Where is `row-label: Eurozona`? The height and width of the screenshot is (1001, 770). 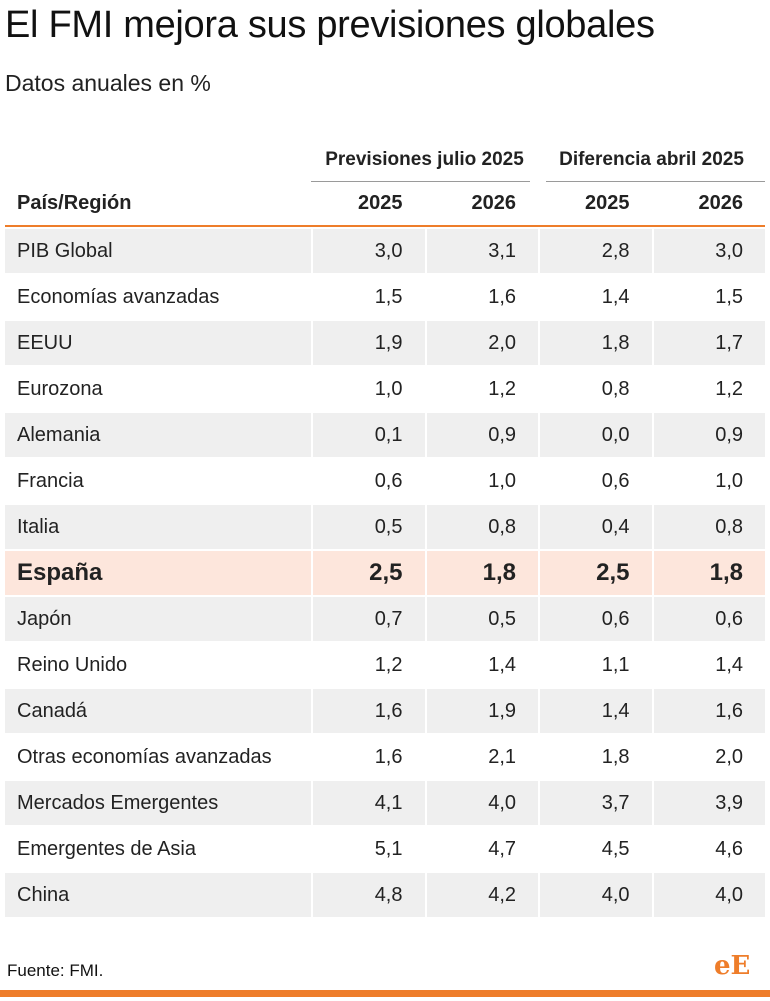
row-label: Eurozona is located at coordinates (158, 388).